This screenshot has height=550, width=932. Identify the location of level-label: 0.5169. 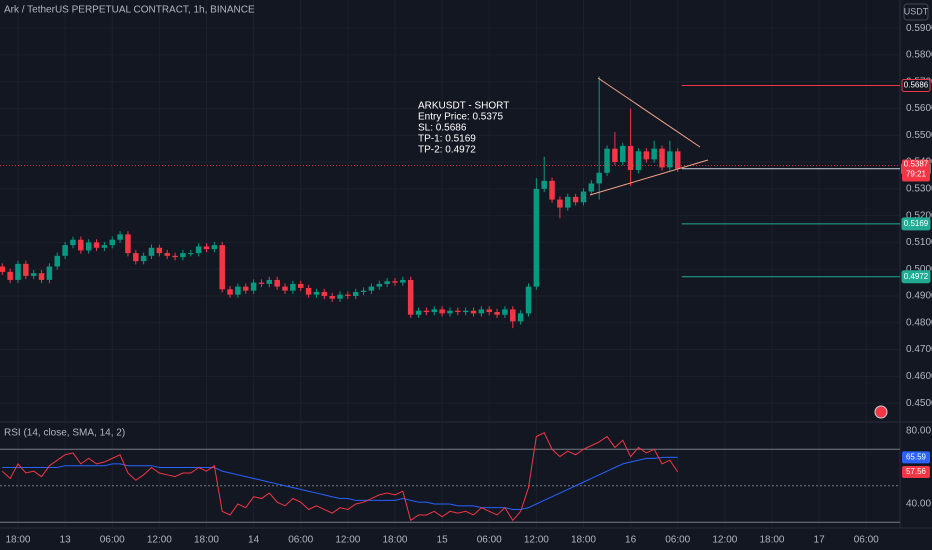
(916, 223).